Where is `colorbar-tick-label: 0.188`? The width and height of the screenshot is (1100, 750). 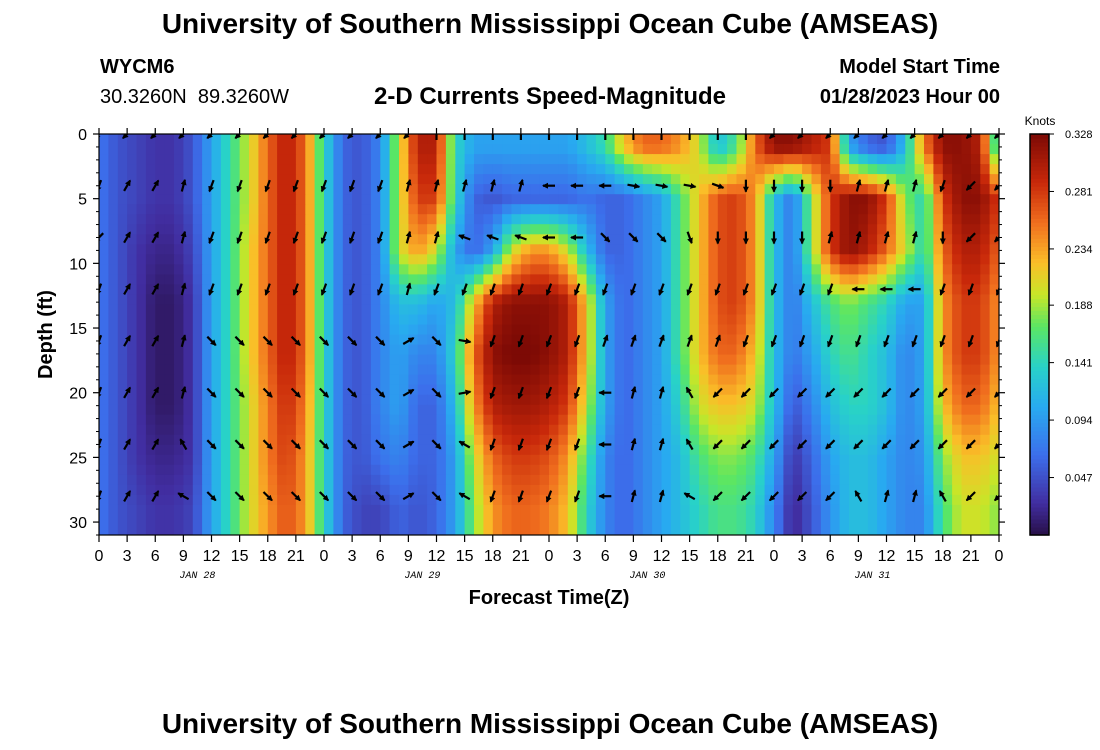 colorbar-tick-label: 0.188 is located at coordinates (1079, 306).